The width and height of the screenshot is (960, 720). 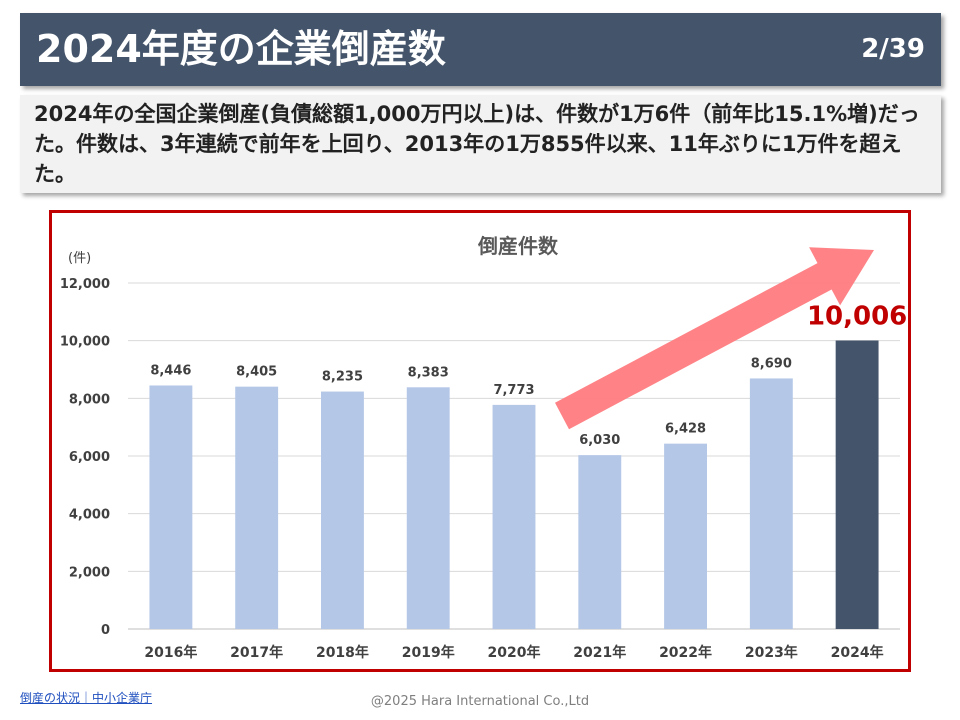 I want to click on data-label: 6,030, so click(x=599, y=440).